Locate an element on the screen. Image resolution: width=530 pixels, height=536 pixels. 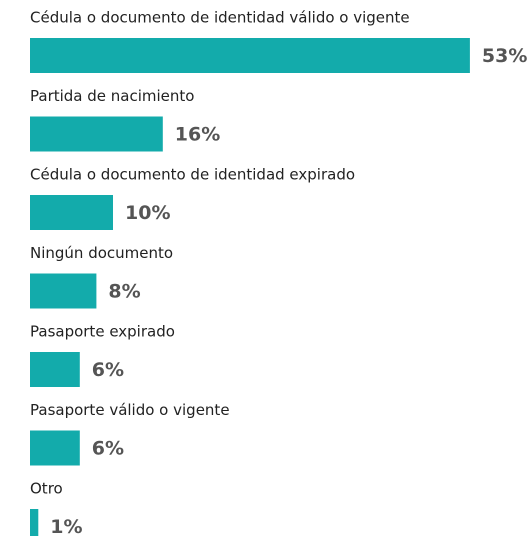
category-label: Partida de nacimiento is located at coordinates (112, 96).